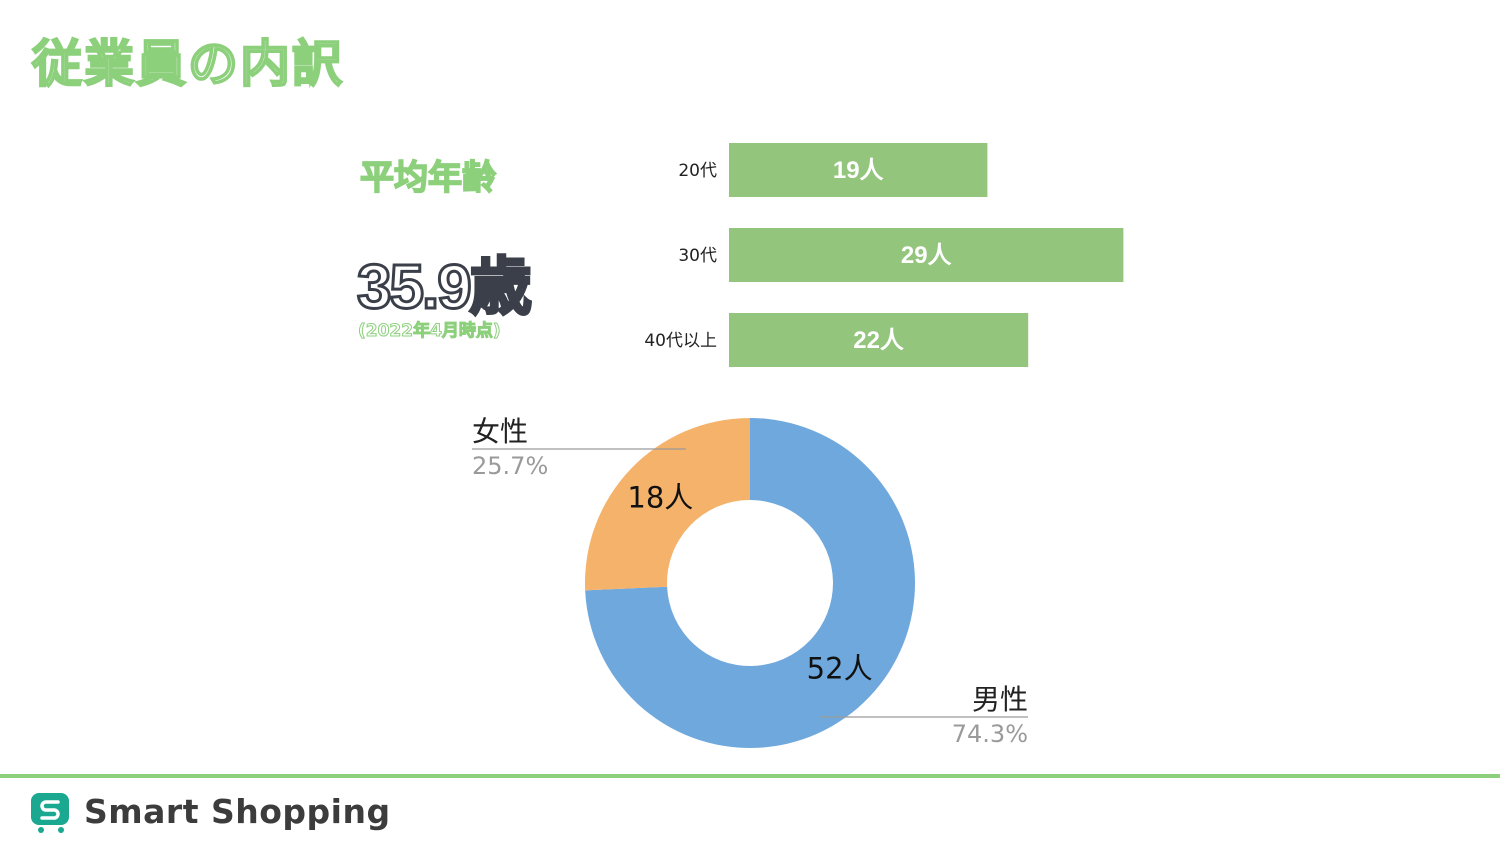  What do you see at coordinates (750, 776) in the screenshot?
I see `footer-divider` at bounding box center [750, 776].